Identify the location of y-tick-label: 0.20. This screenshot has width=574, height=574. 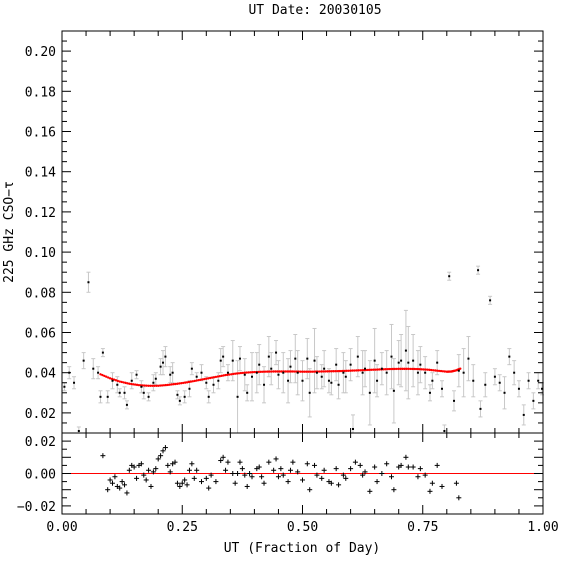
(40, 52).